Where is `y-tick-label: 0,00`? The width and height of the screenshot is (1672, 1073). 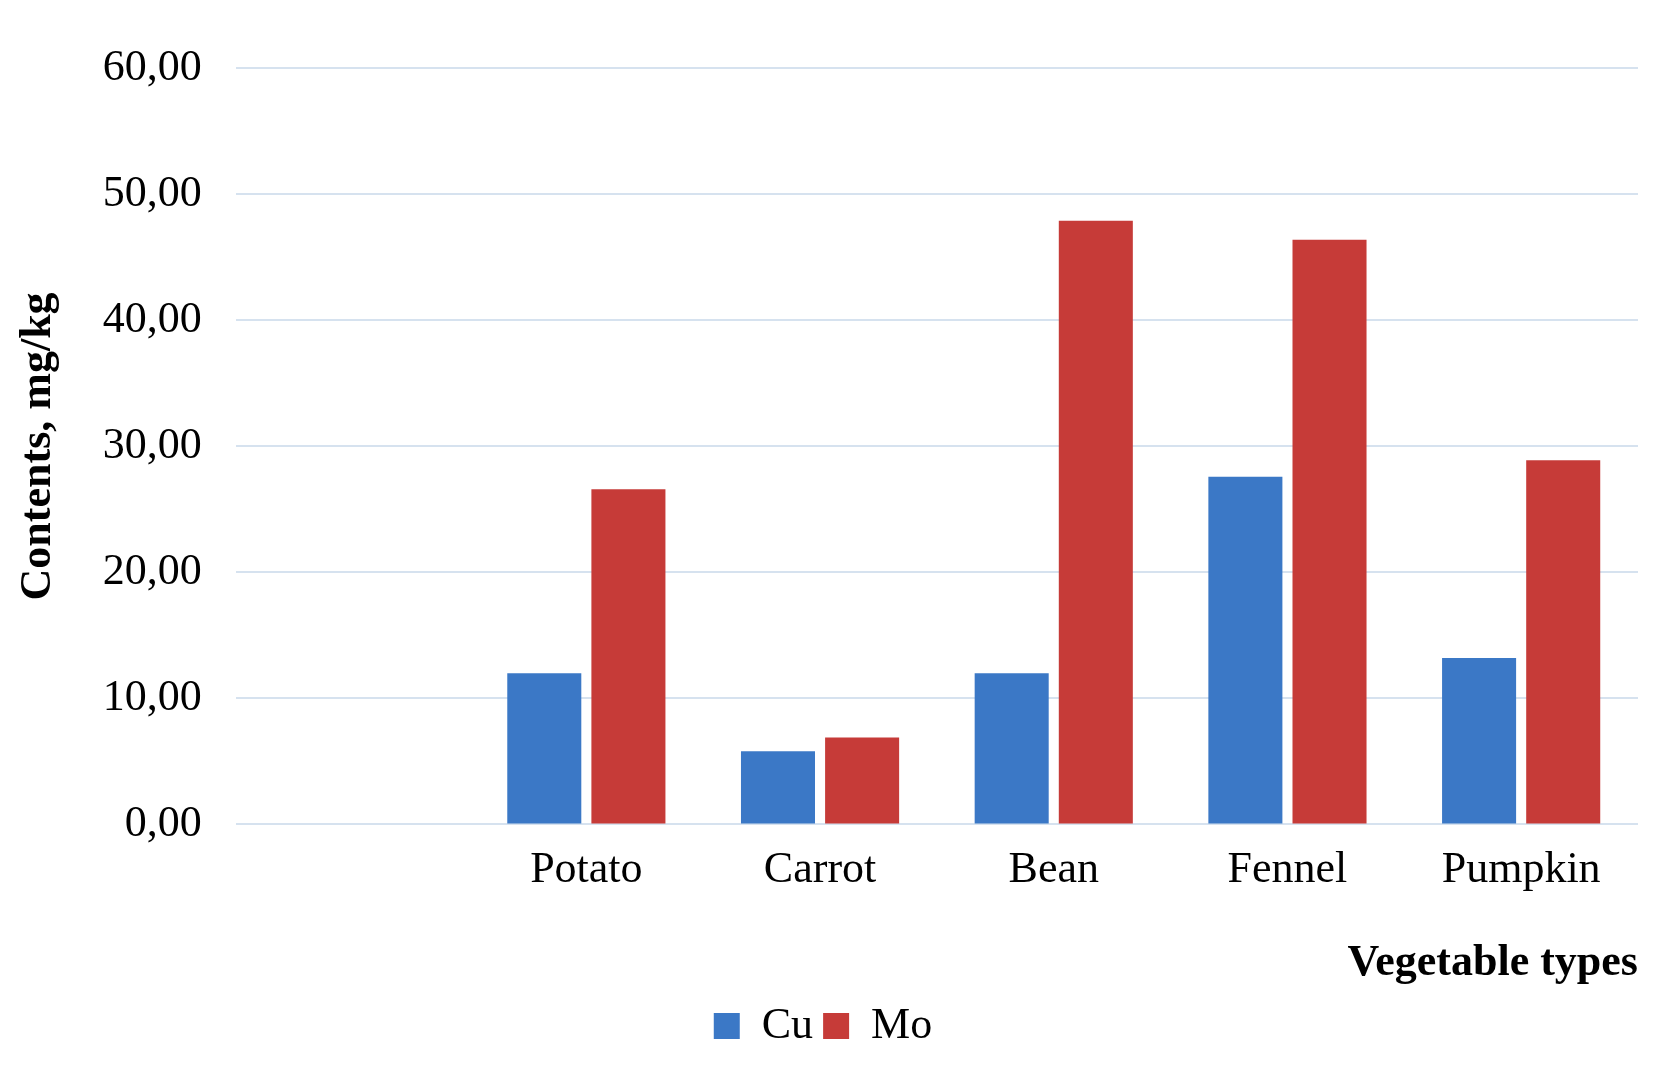
y-tick-label: 0,00 is located at coordinates (163, 821).